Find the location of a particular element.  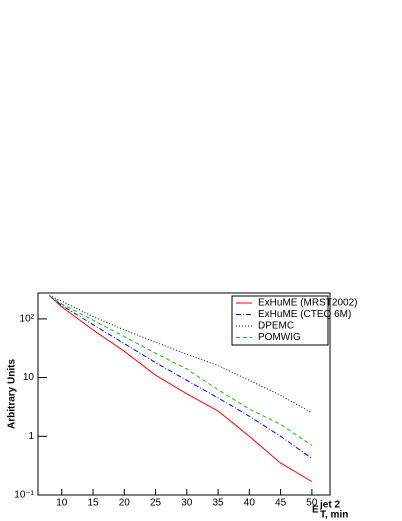

x-tick-label: 40 is located at coordinates (250, 503).